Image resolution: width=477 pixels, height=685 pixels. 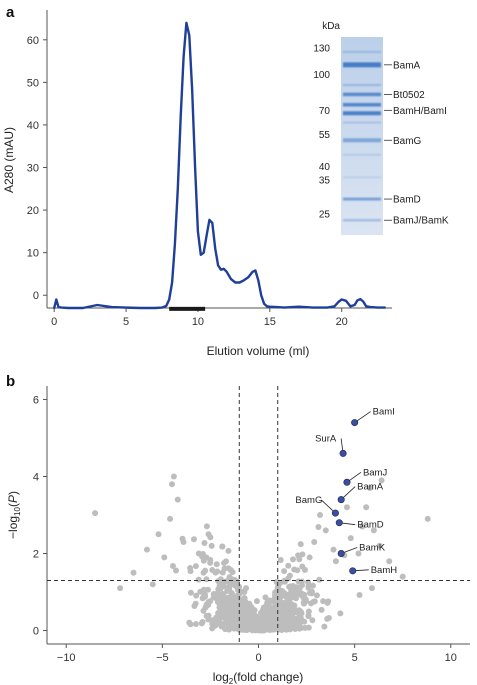 I want to click on x-axis-label-b: log2(fold change), so click(x=258, y=677).